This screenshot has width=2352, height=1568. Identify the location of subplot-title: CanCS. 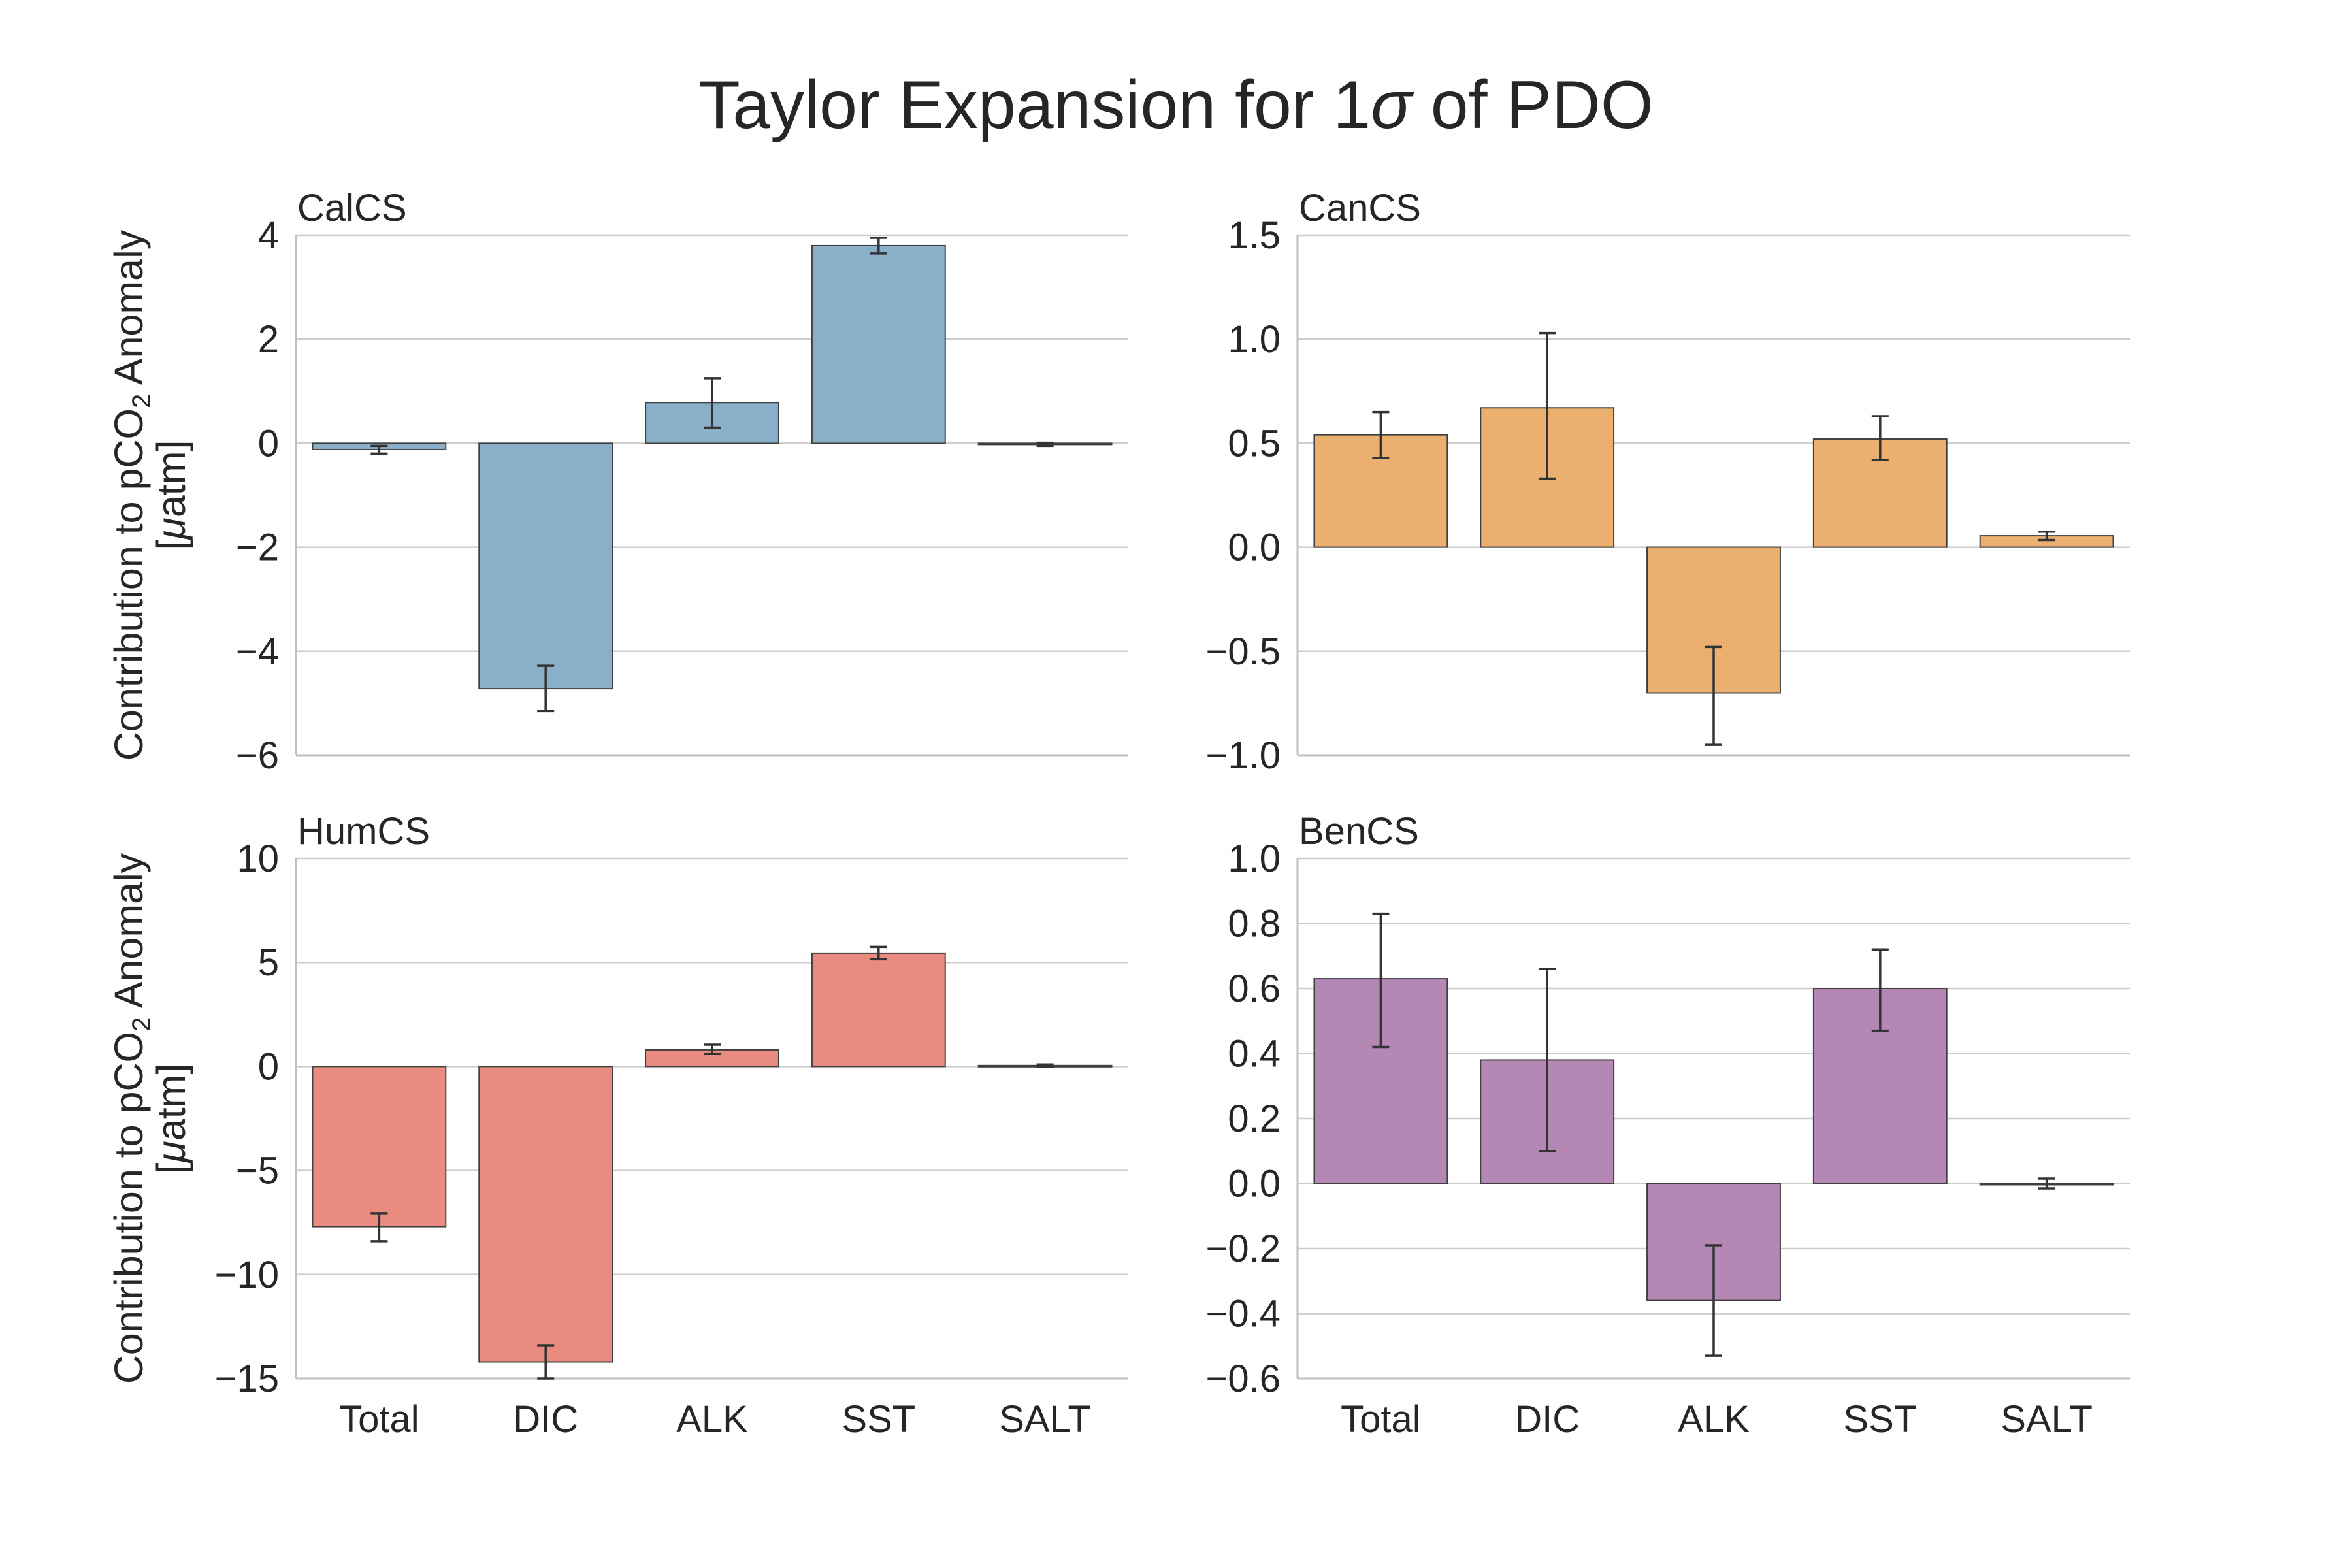
(1360, 208).